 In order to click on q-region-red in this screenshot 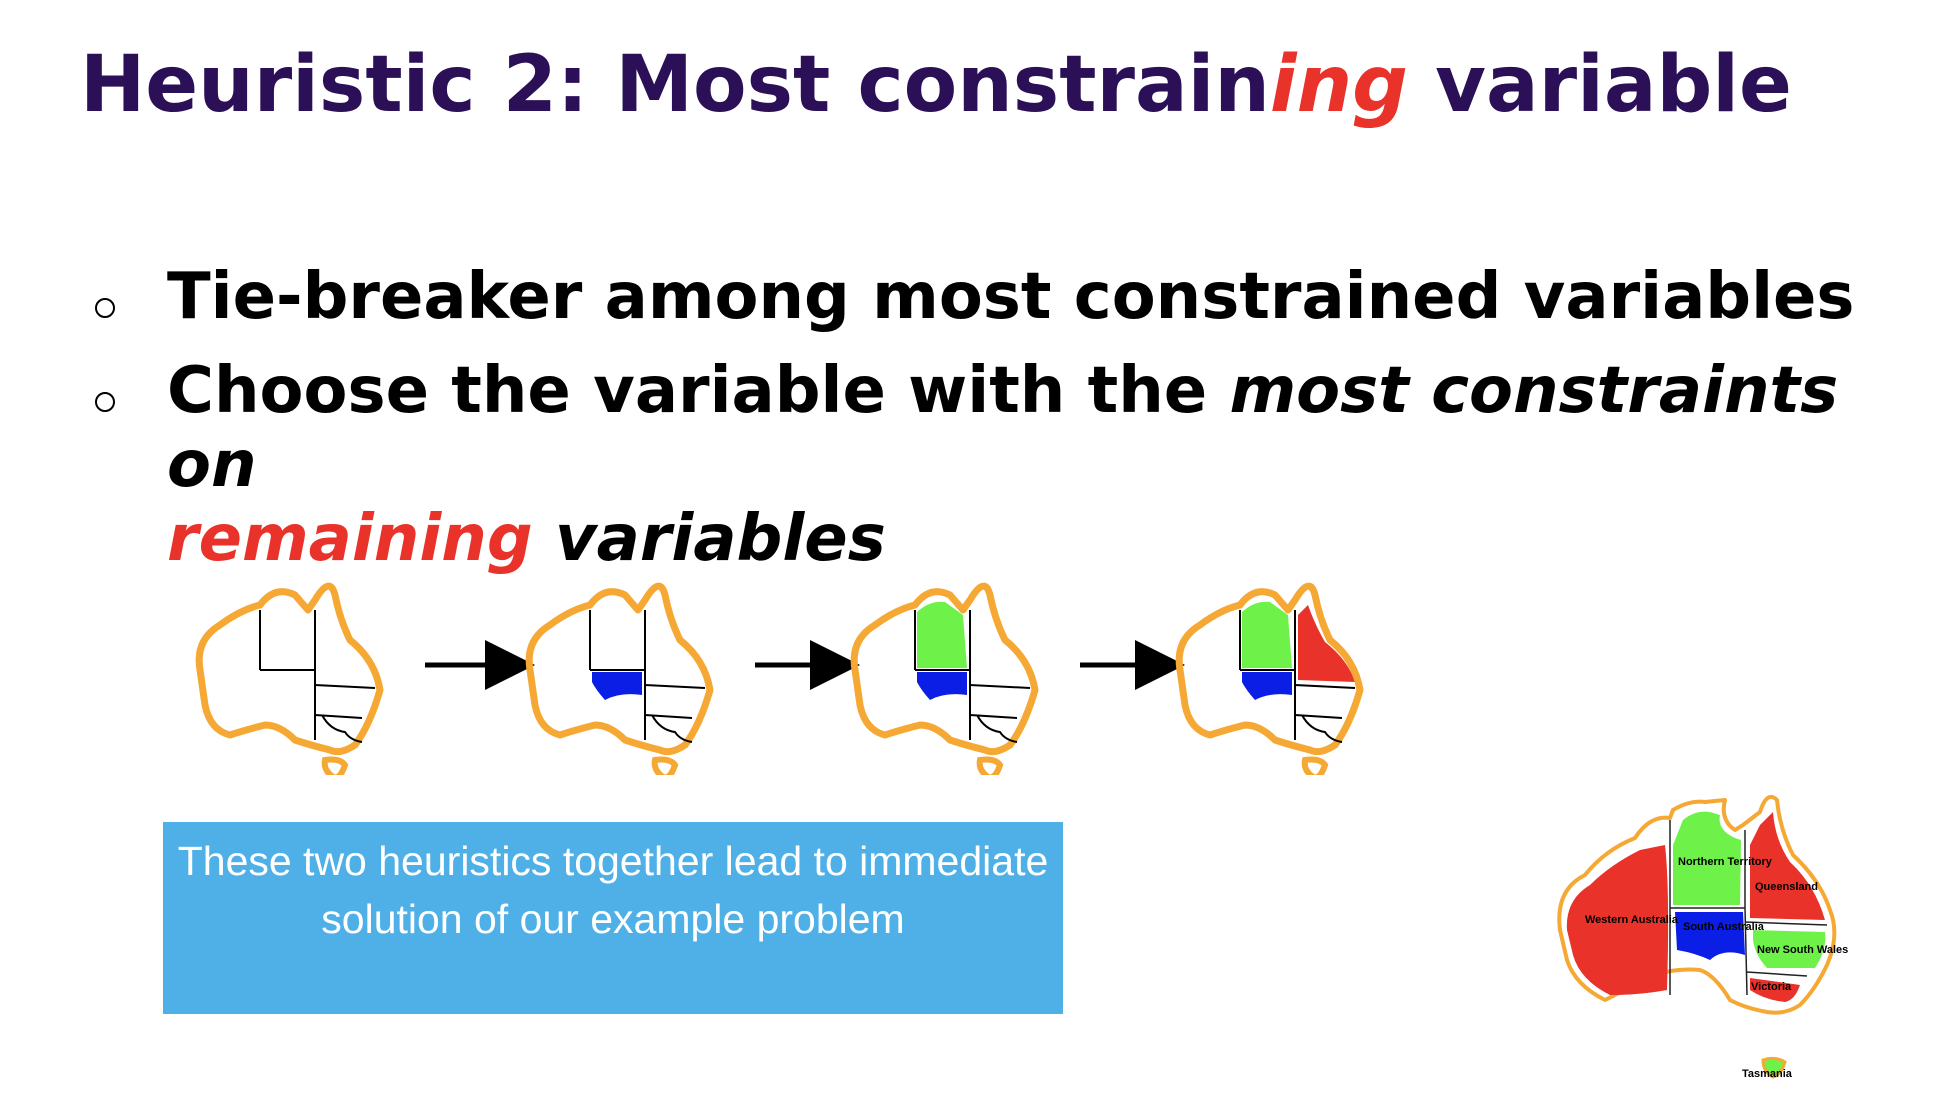, I will do `click(1326, 643)`.